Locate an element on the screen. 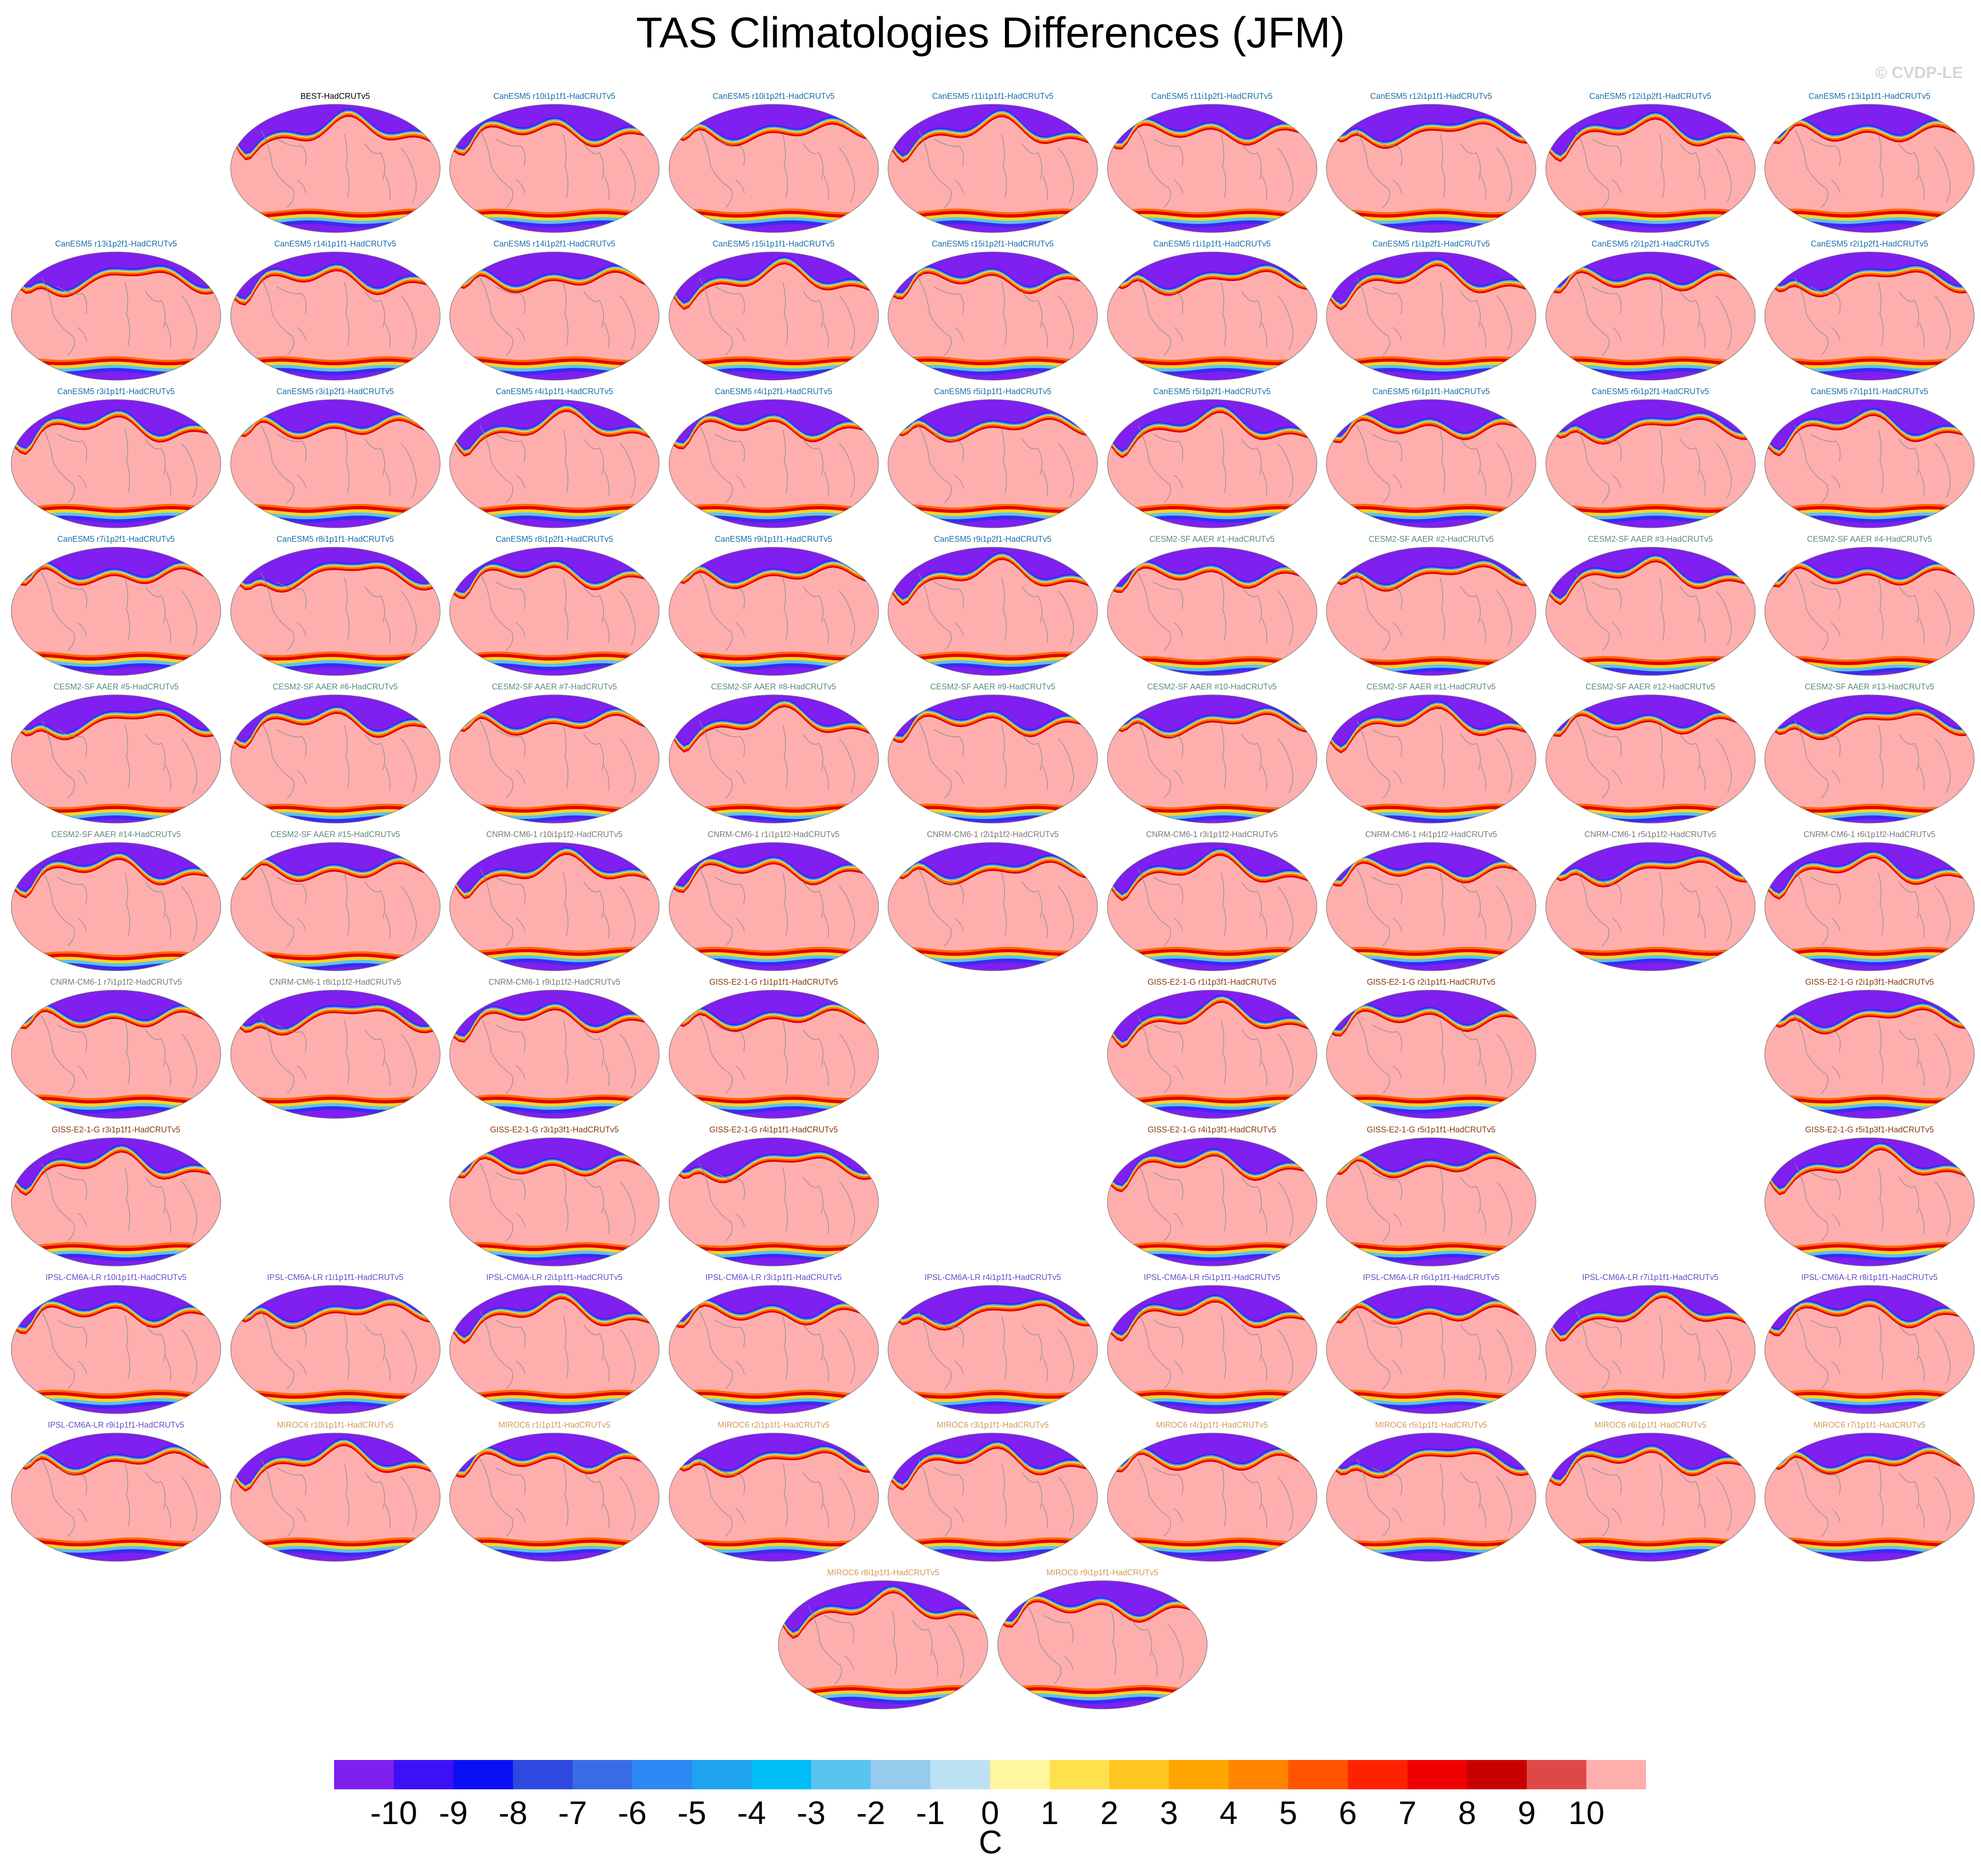  map-panel: CESM2-SF AAER #12-HadCRUTv5 is located at coordinates (1650, 755).